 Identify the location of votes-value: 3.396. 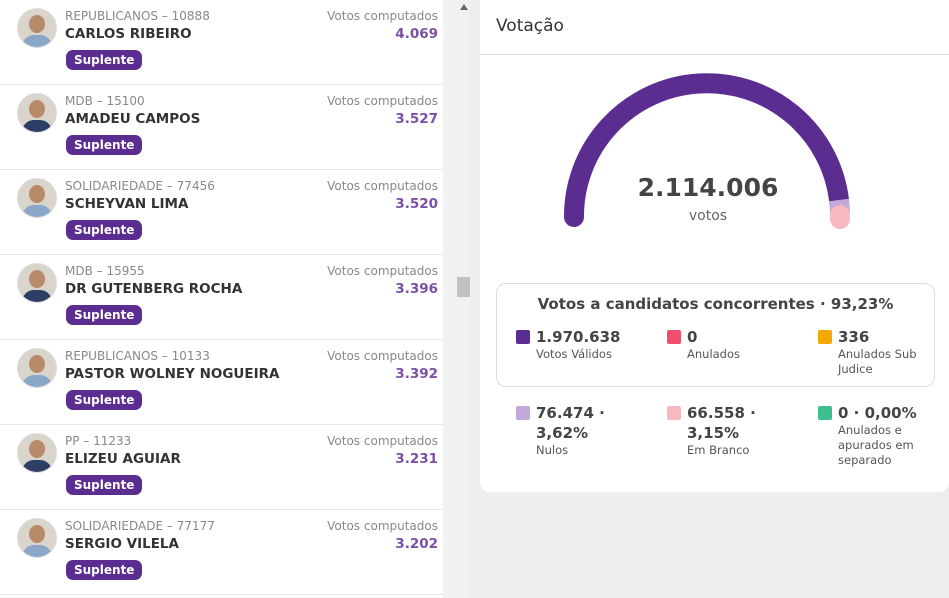
(416, 289).